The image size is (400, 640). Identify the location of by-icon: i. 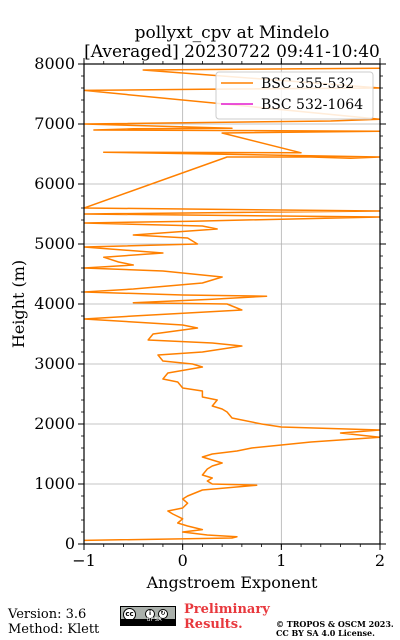
(150, 614).